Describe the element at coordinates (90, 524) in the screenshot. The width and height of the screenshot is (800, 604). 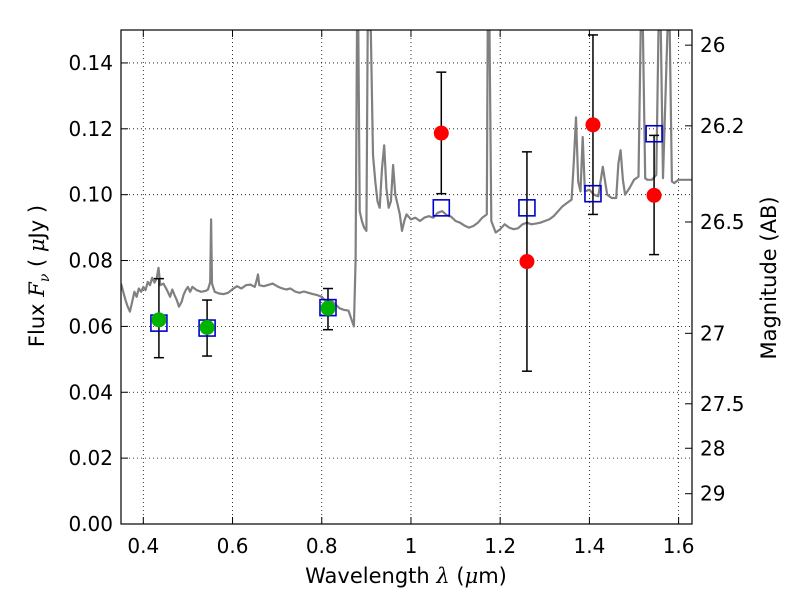
I see `y-tick-label: 0.00` at that location.